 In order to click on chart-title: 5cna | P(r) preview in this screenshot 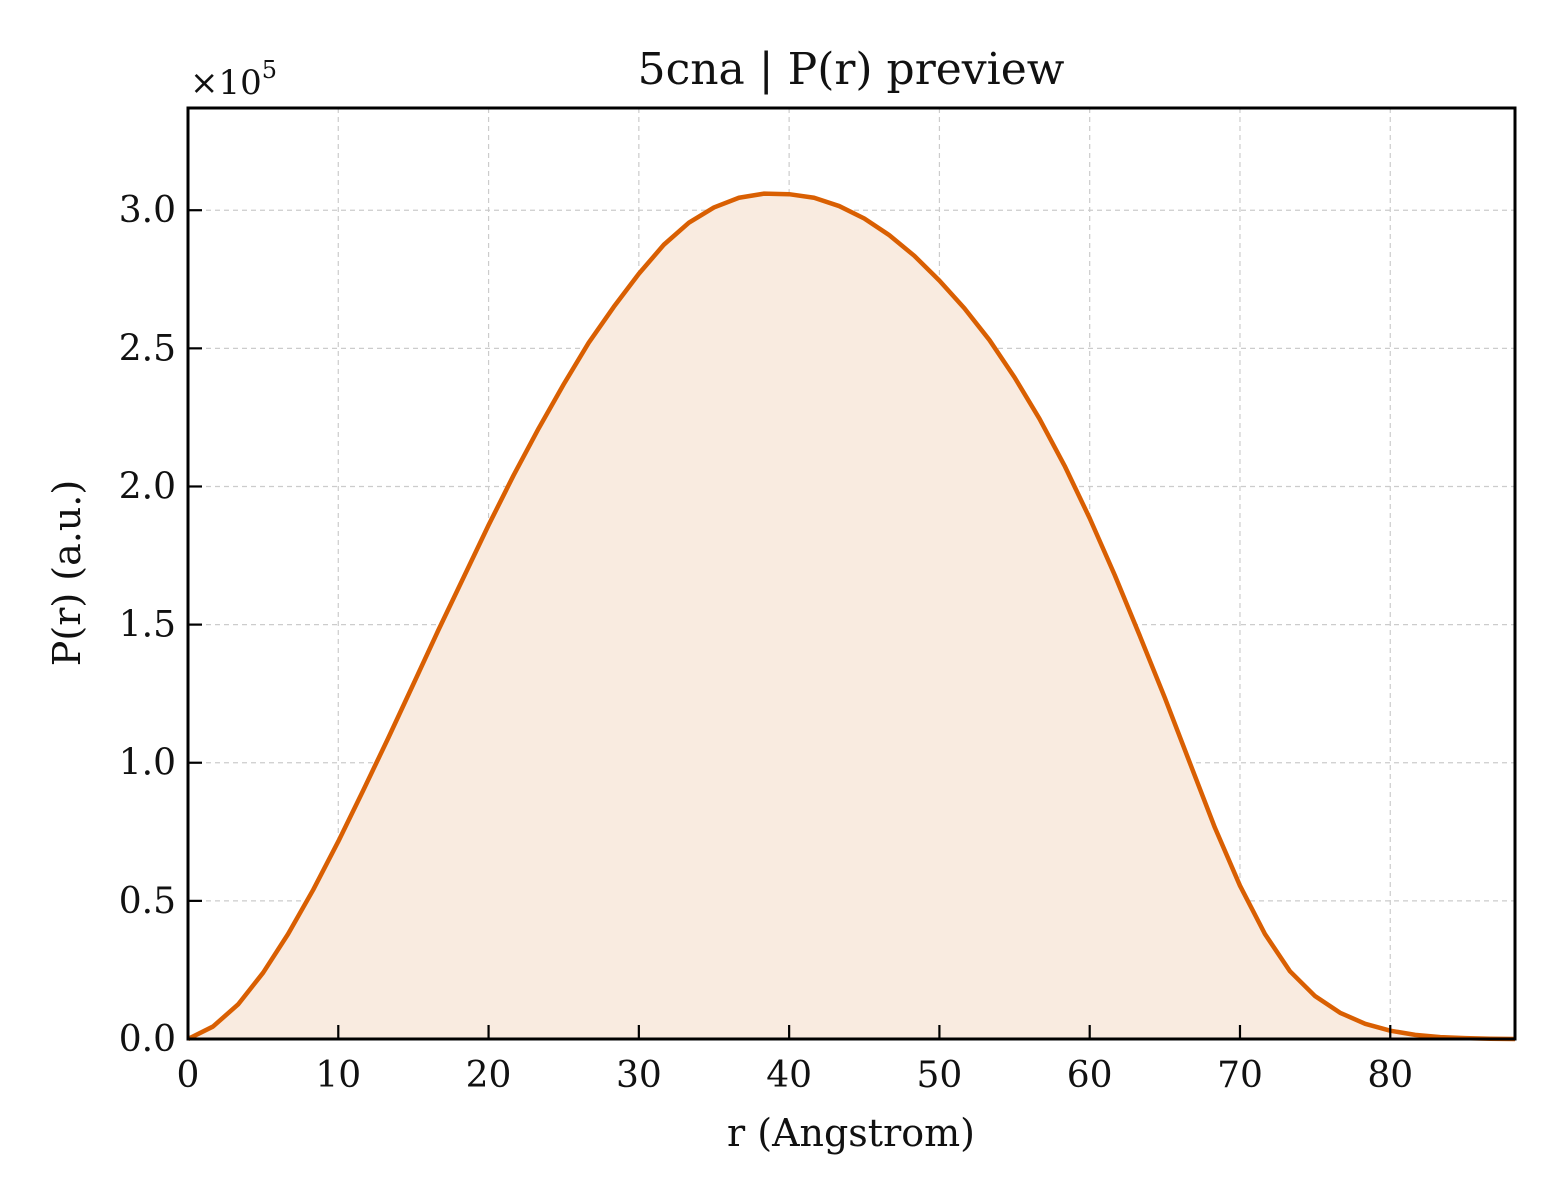, I will do `click(851, 69)`.